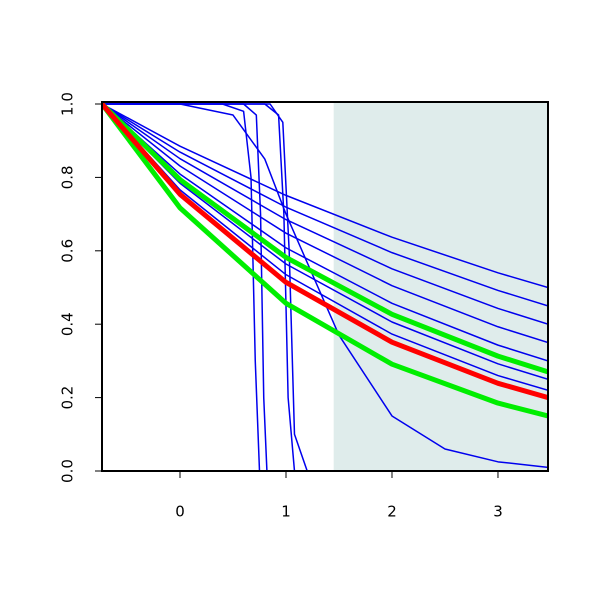 This screenshot has height=600, width=600. What do you see at coordinates (498, 512) in the screenshot?
I see `x-tick-label: 3` at bounding box center [498, 512].